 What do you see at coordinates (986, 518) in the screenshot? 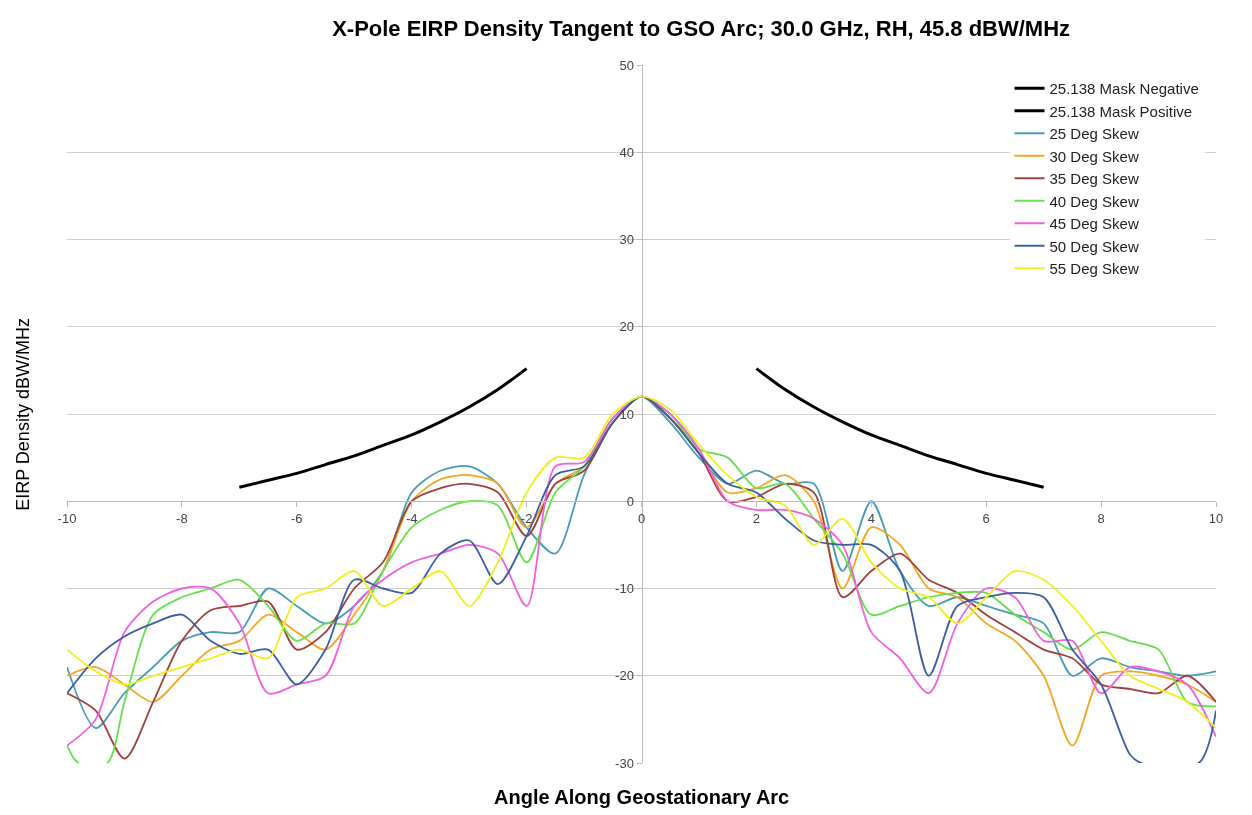
I see `x-tick-label: 6` at bounding box center [986, 518].